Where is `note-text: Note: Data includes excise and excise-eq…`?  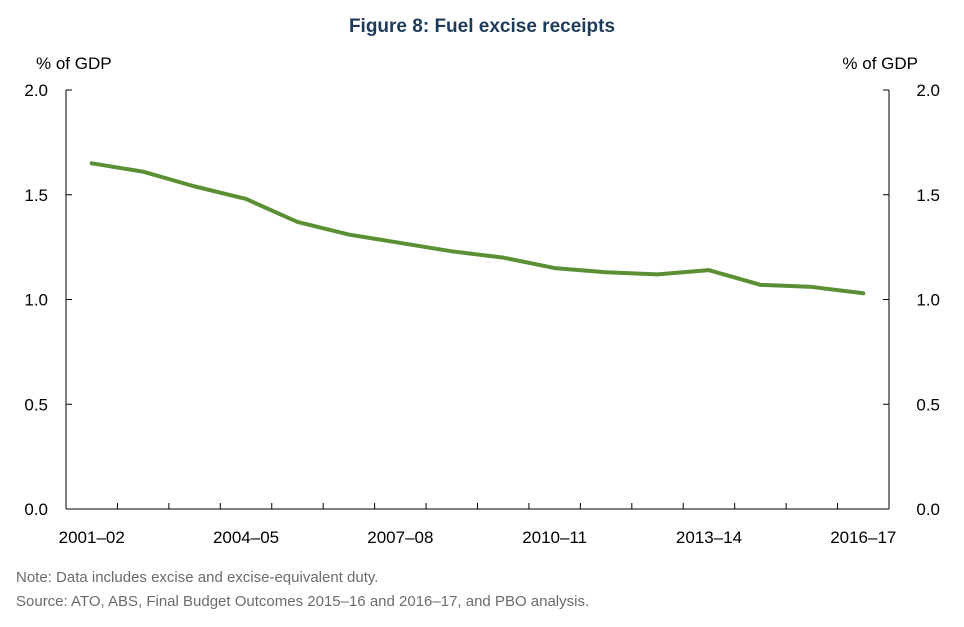
note-text: Note: Data includes excise and excise-eq… is located at coordinates (197, 577).